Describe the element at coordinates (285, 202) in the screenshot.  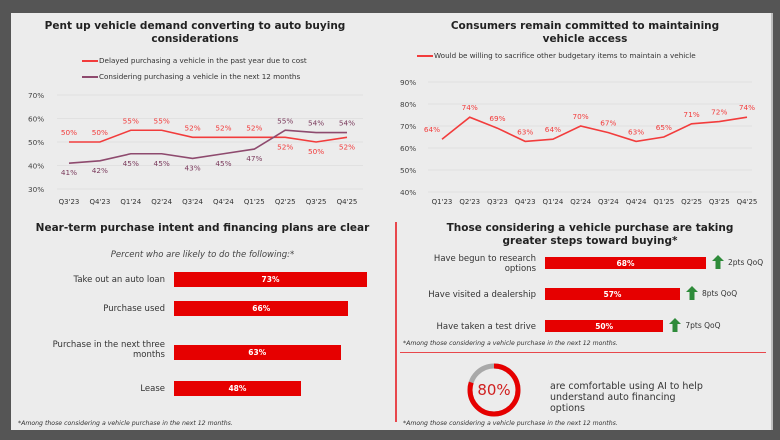
I see `x-tick-label: Q2'25` at that location.